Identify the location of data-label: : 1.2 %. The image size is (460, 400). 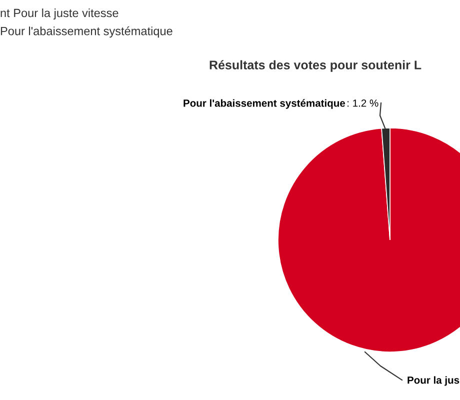
(363, 103).